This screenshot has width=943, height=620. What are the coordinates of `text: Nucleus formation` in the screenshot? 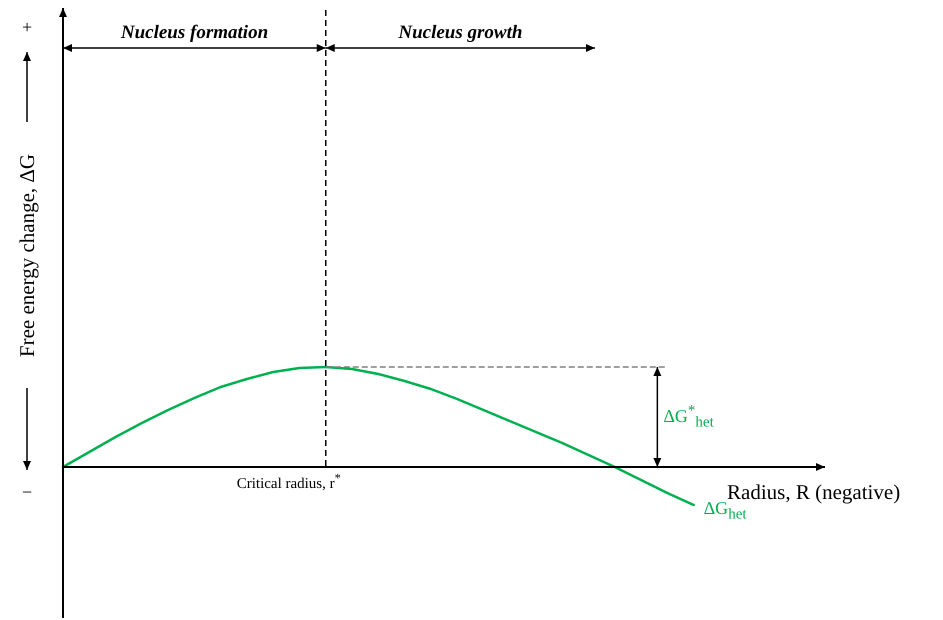 It's located at (194, 32).